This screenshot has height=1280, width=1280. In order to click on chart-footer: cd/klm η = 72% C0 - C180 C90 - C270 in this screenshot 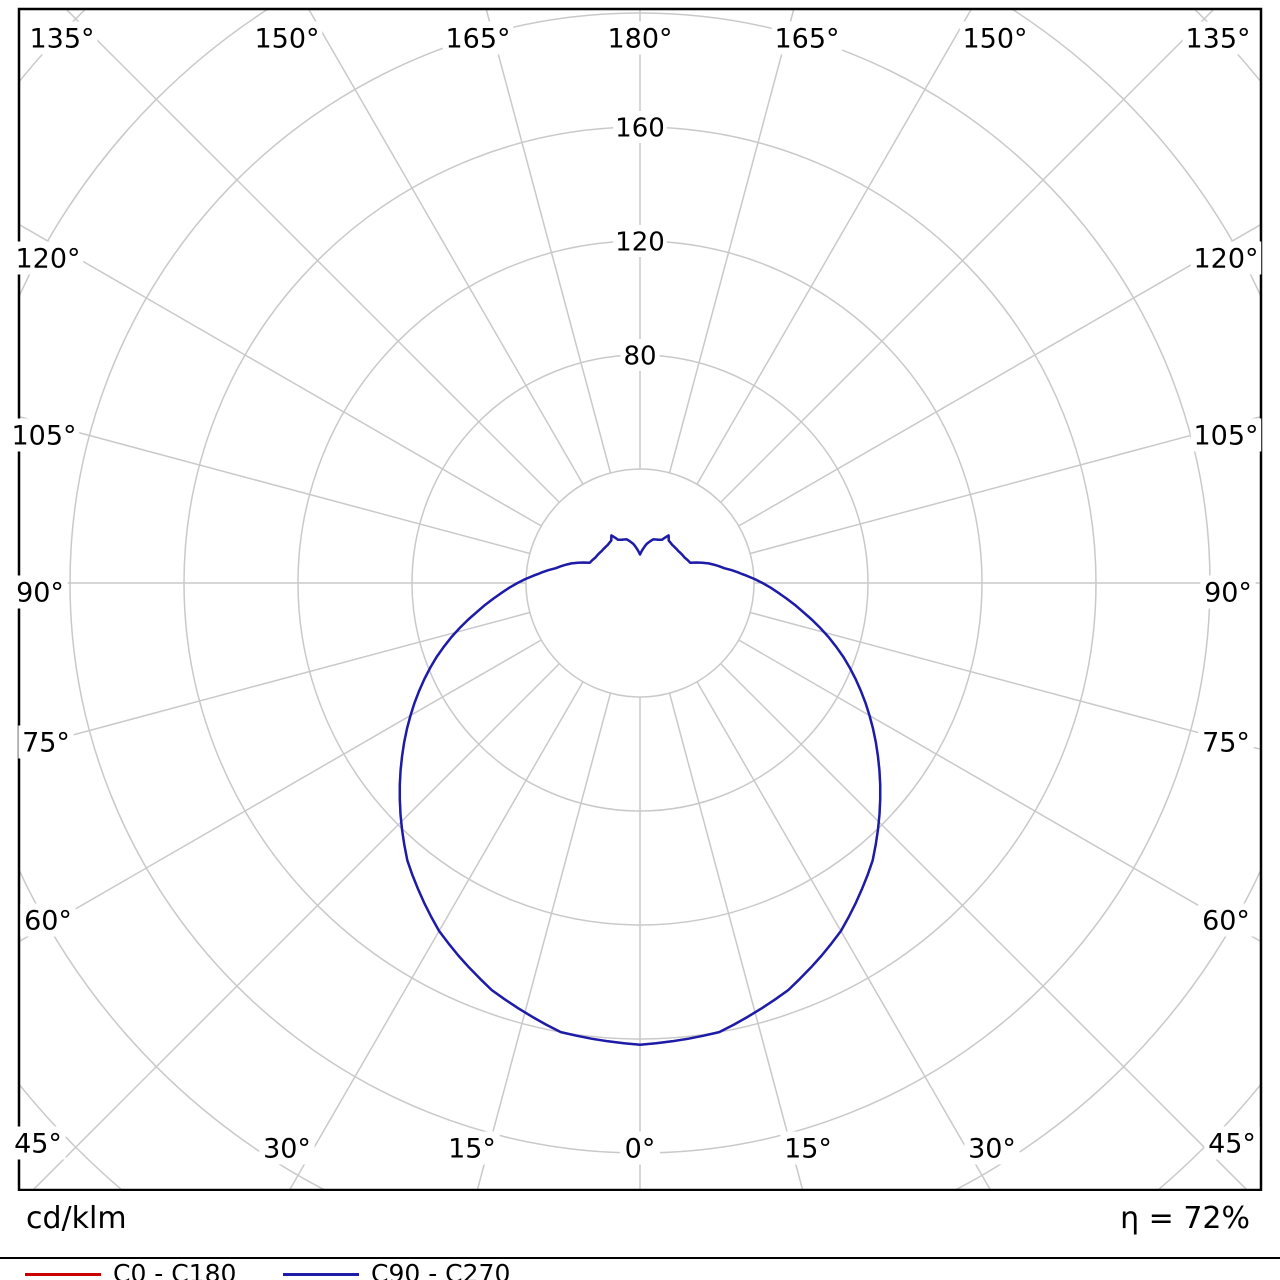, I will do `click(640, 1235)`.